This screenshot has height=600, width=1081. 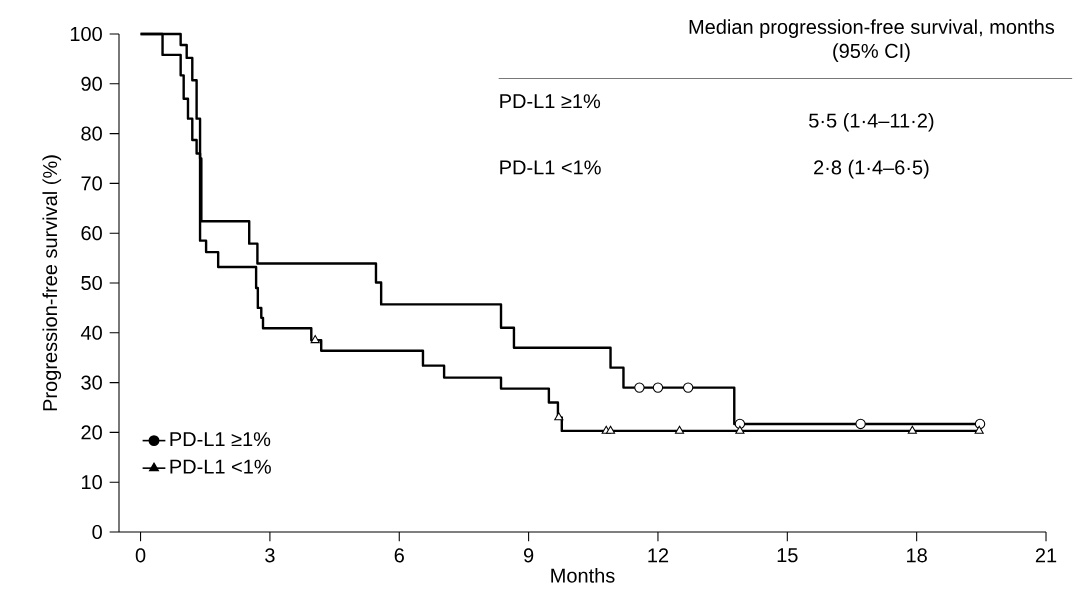 I want to click on annotation: 5·5 (1·4–11·2), so click(x=871, y=122).